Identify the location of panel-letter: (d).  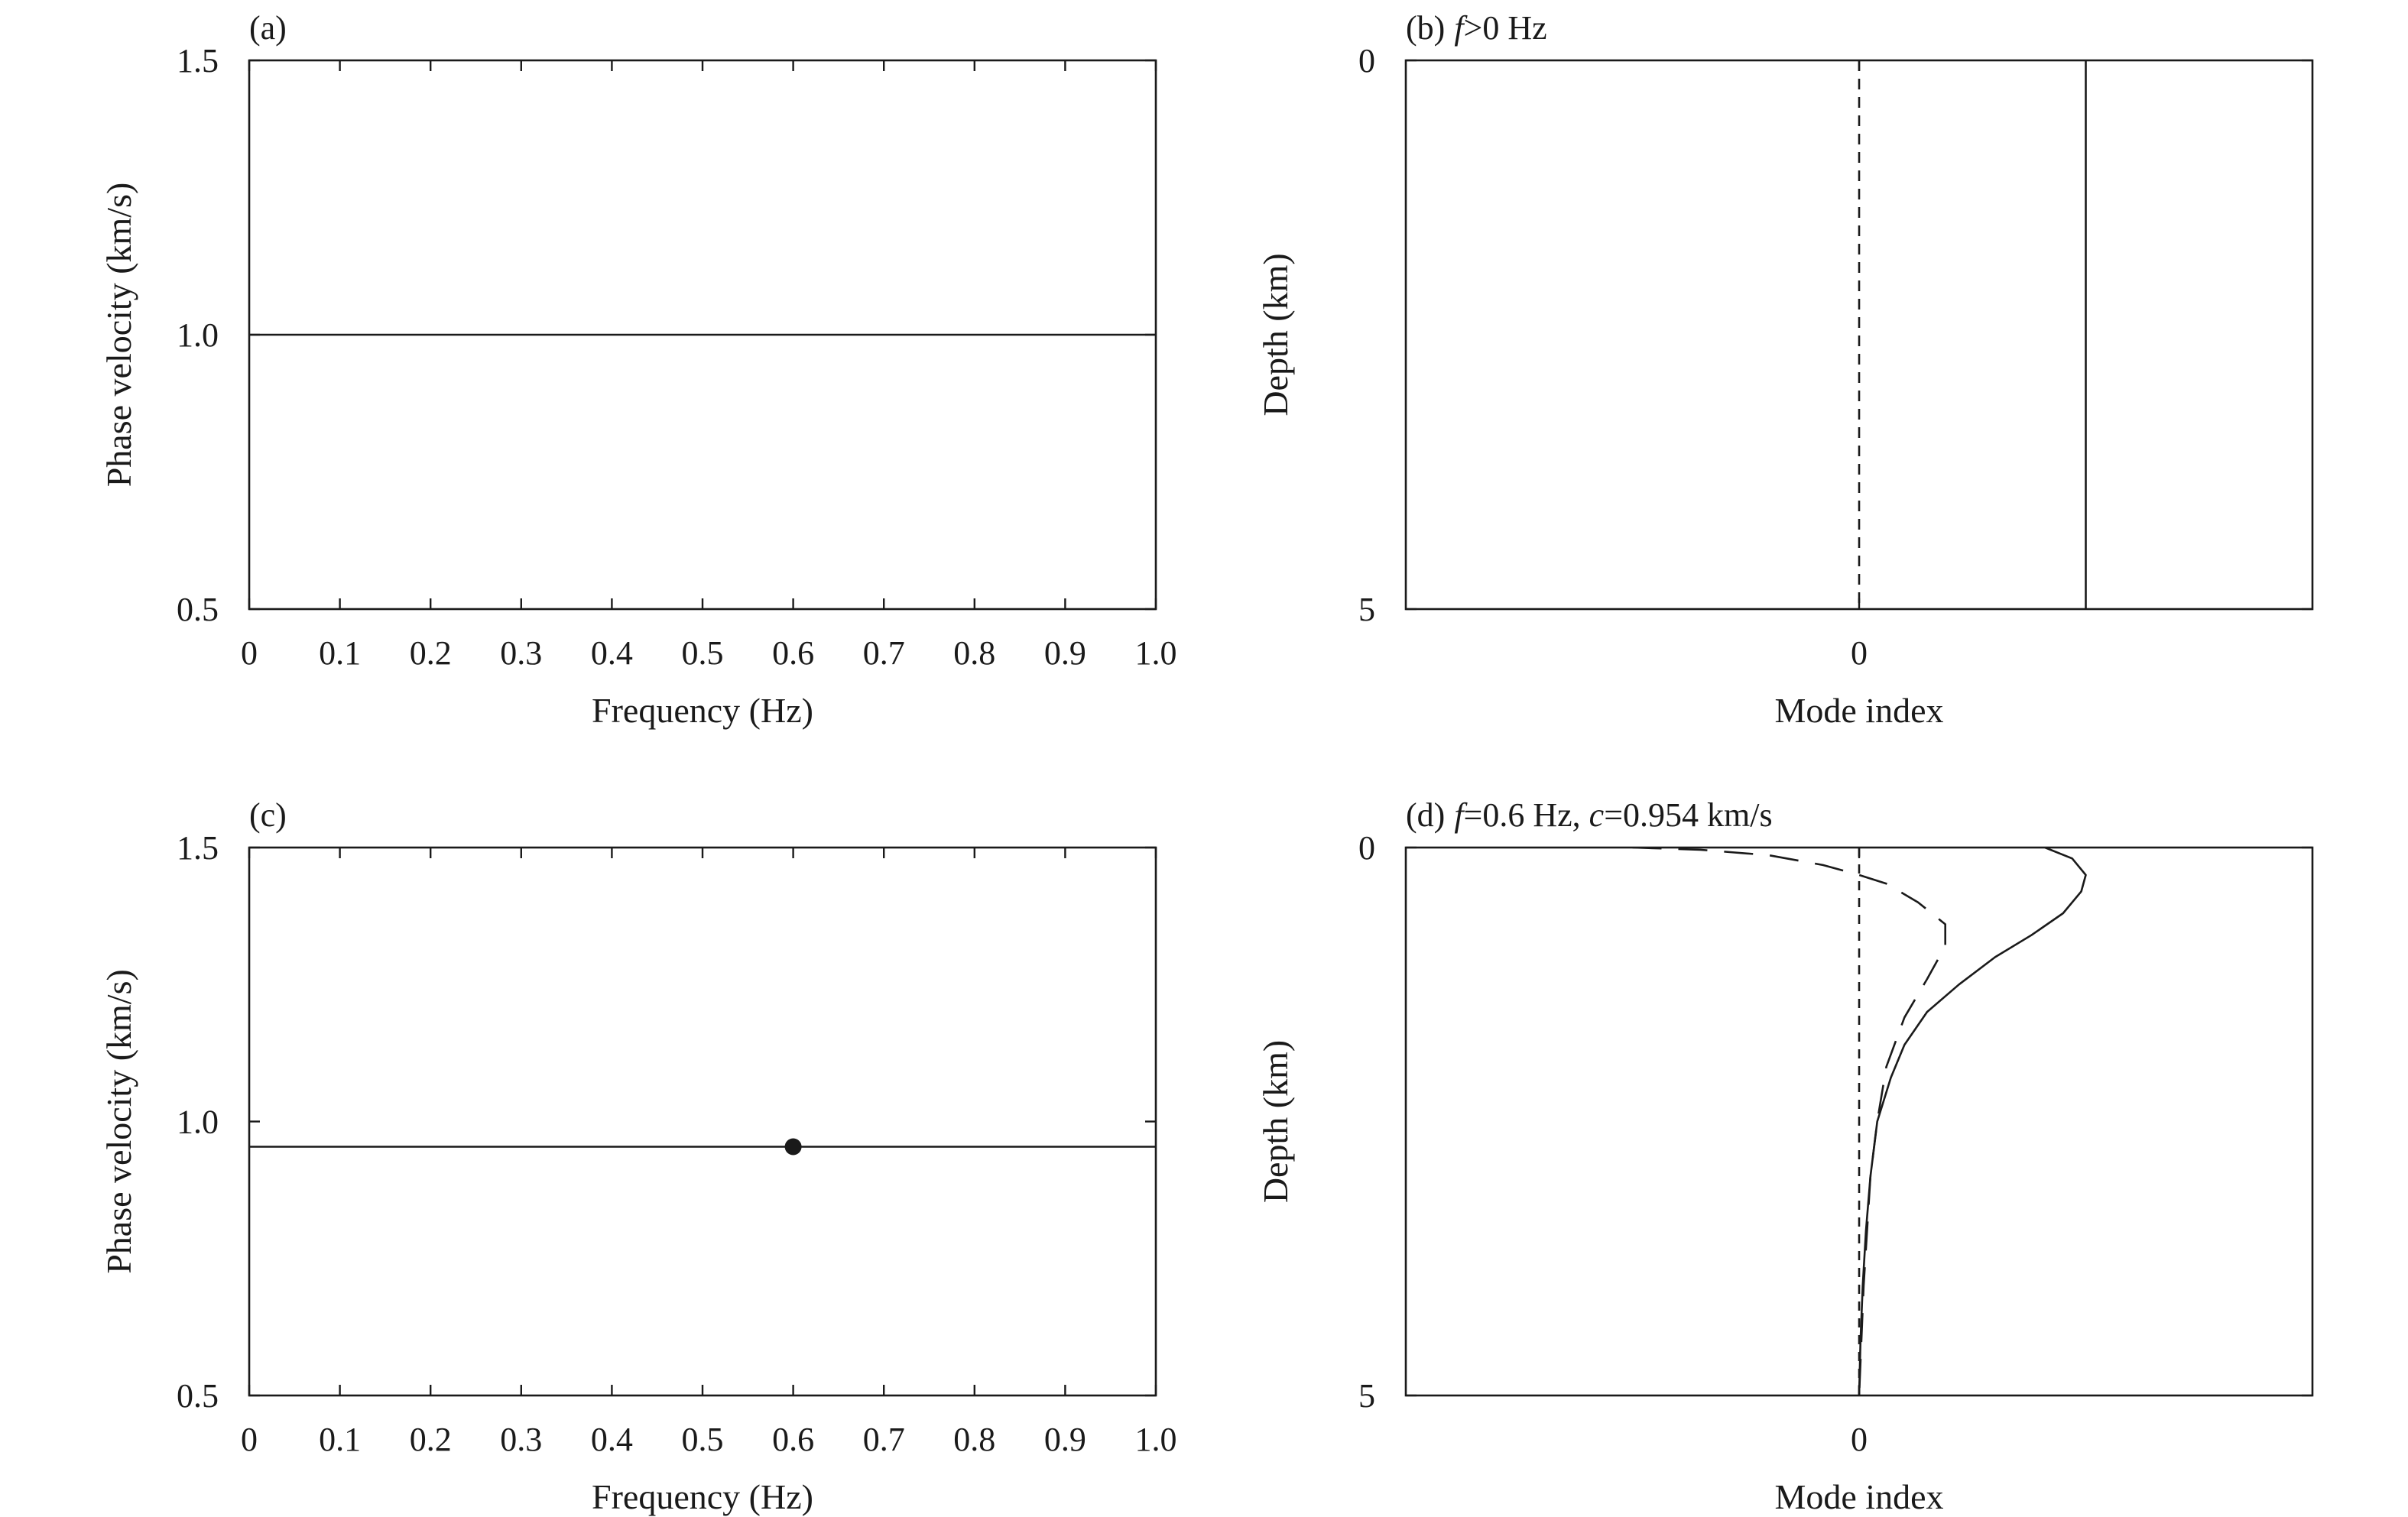
(1426, 815).